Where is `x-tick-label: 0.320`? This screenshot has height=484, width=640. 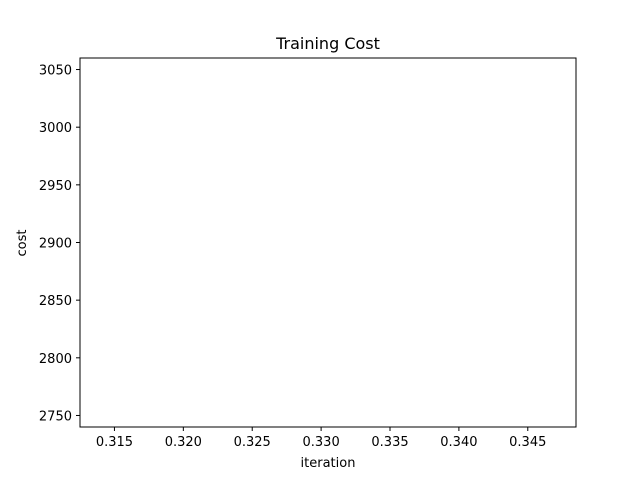 x-tick-label: 0.320 is located at coordinates (183, 442).